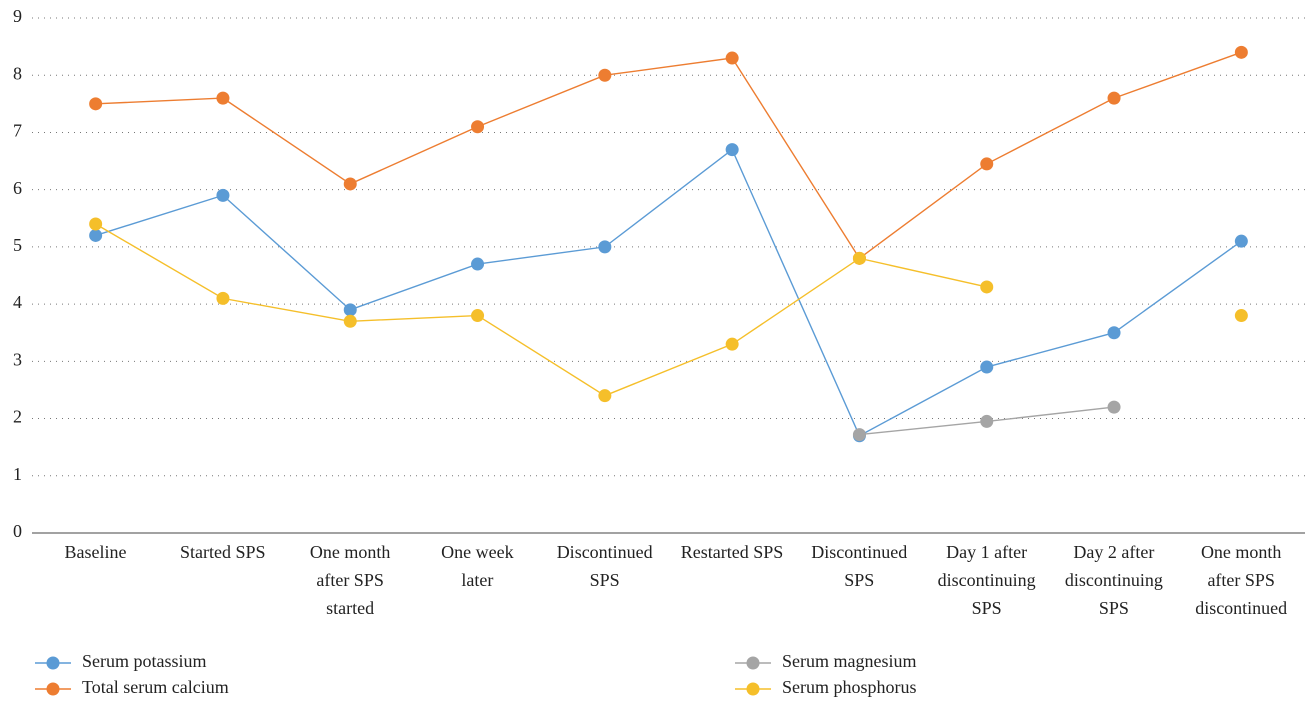  What do you see at coordinates (477, 566) in the screenshot?
I see `x-tick-label: One week later` at bounding box center [477, 566].